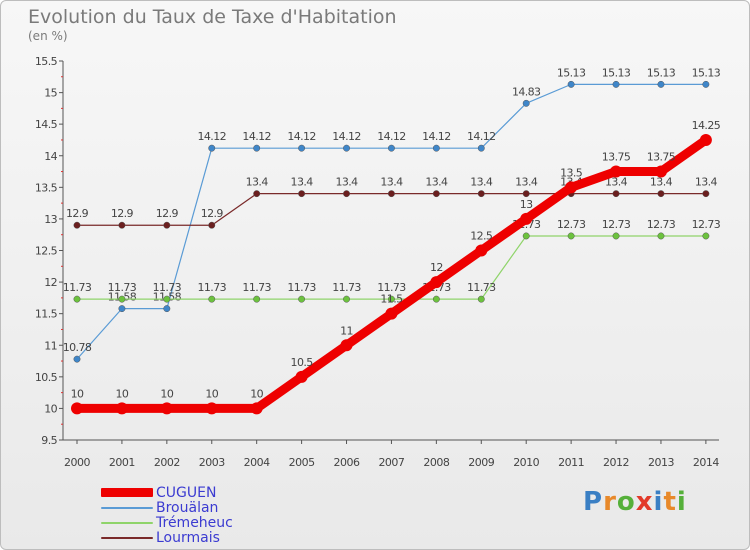 The width and height of the screenshot is (750, 550). I want to click on proxiti-logo: Proxiti, so click(635, 502).